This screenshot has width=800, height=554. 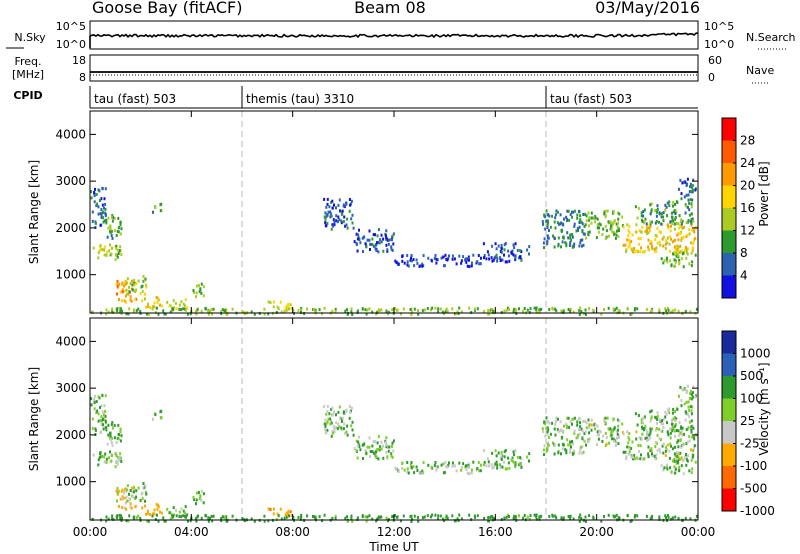 What do you see at coordinates (729, 264) in the screenshot?
I see `power-colorbar-swatch` at bounding box center [729, 264].